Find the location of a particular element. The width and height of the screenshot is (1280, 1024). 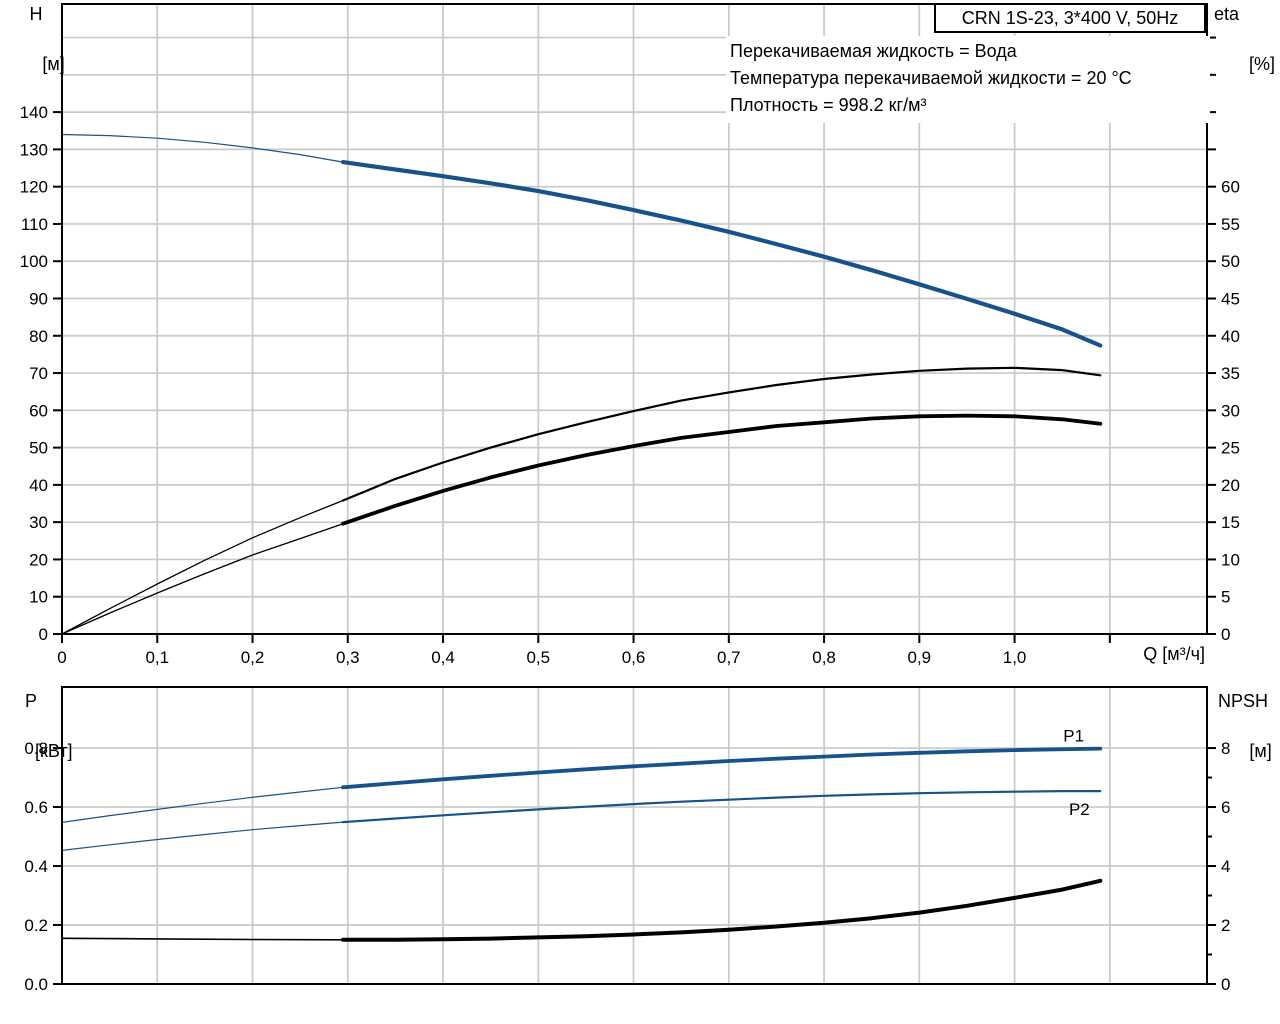

right-tick-label: 8 is located at coordinates (1225, 748).